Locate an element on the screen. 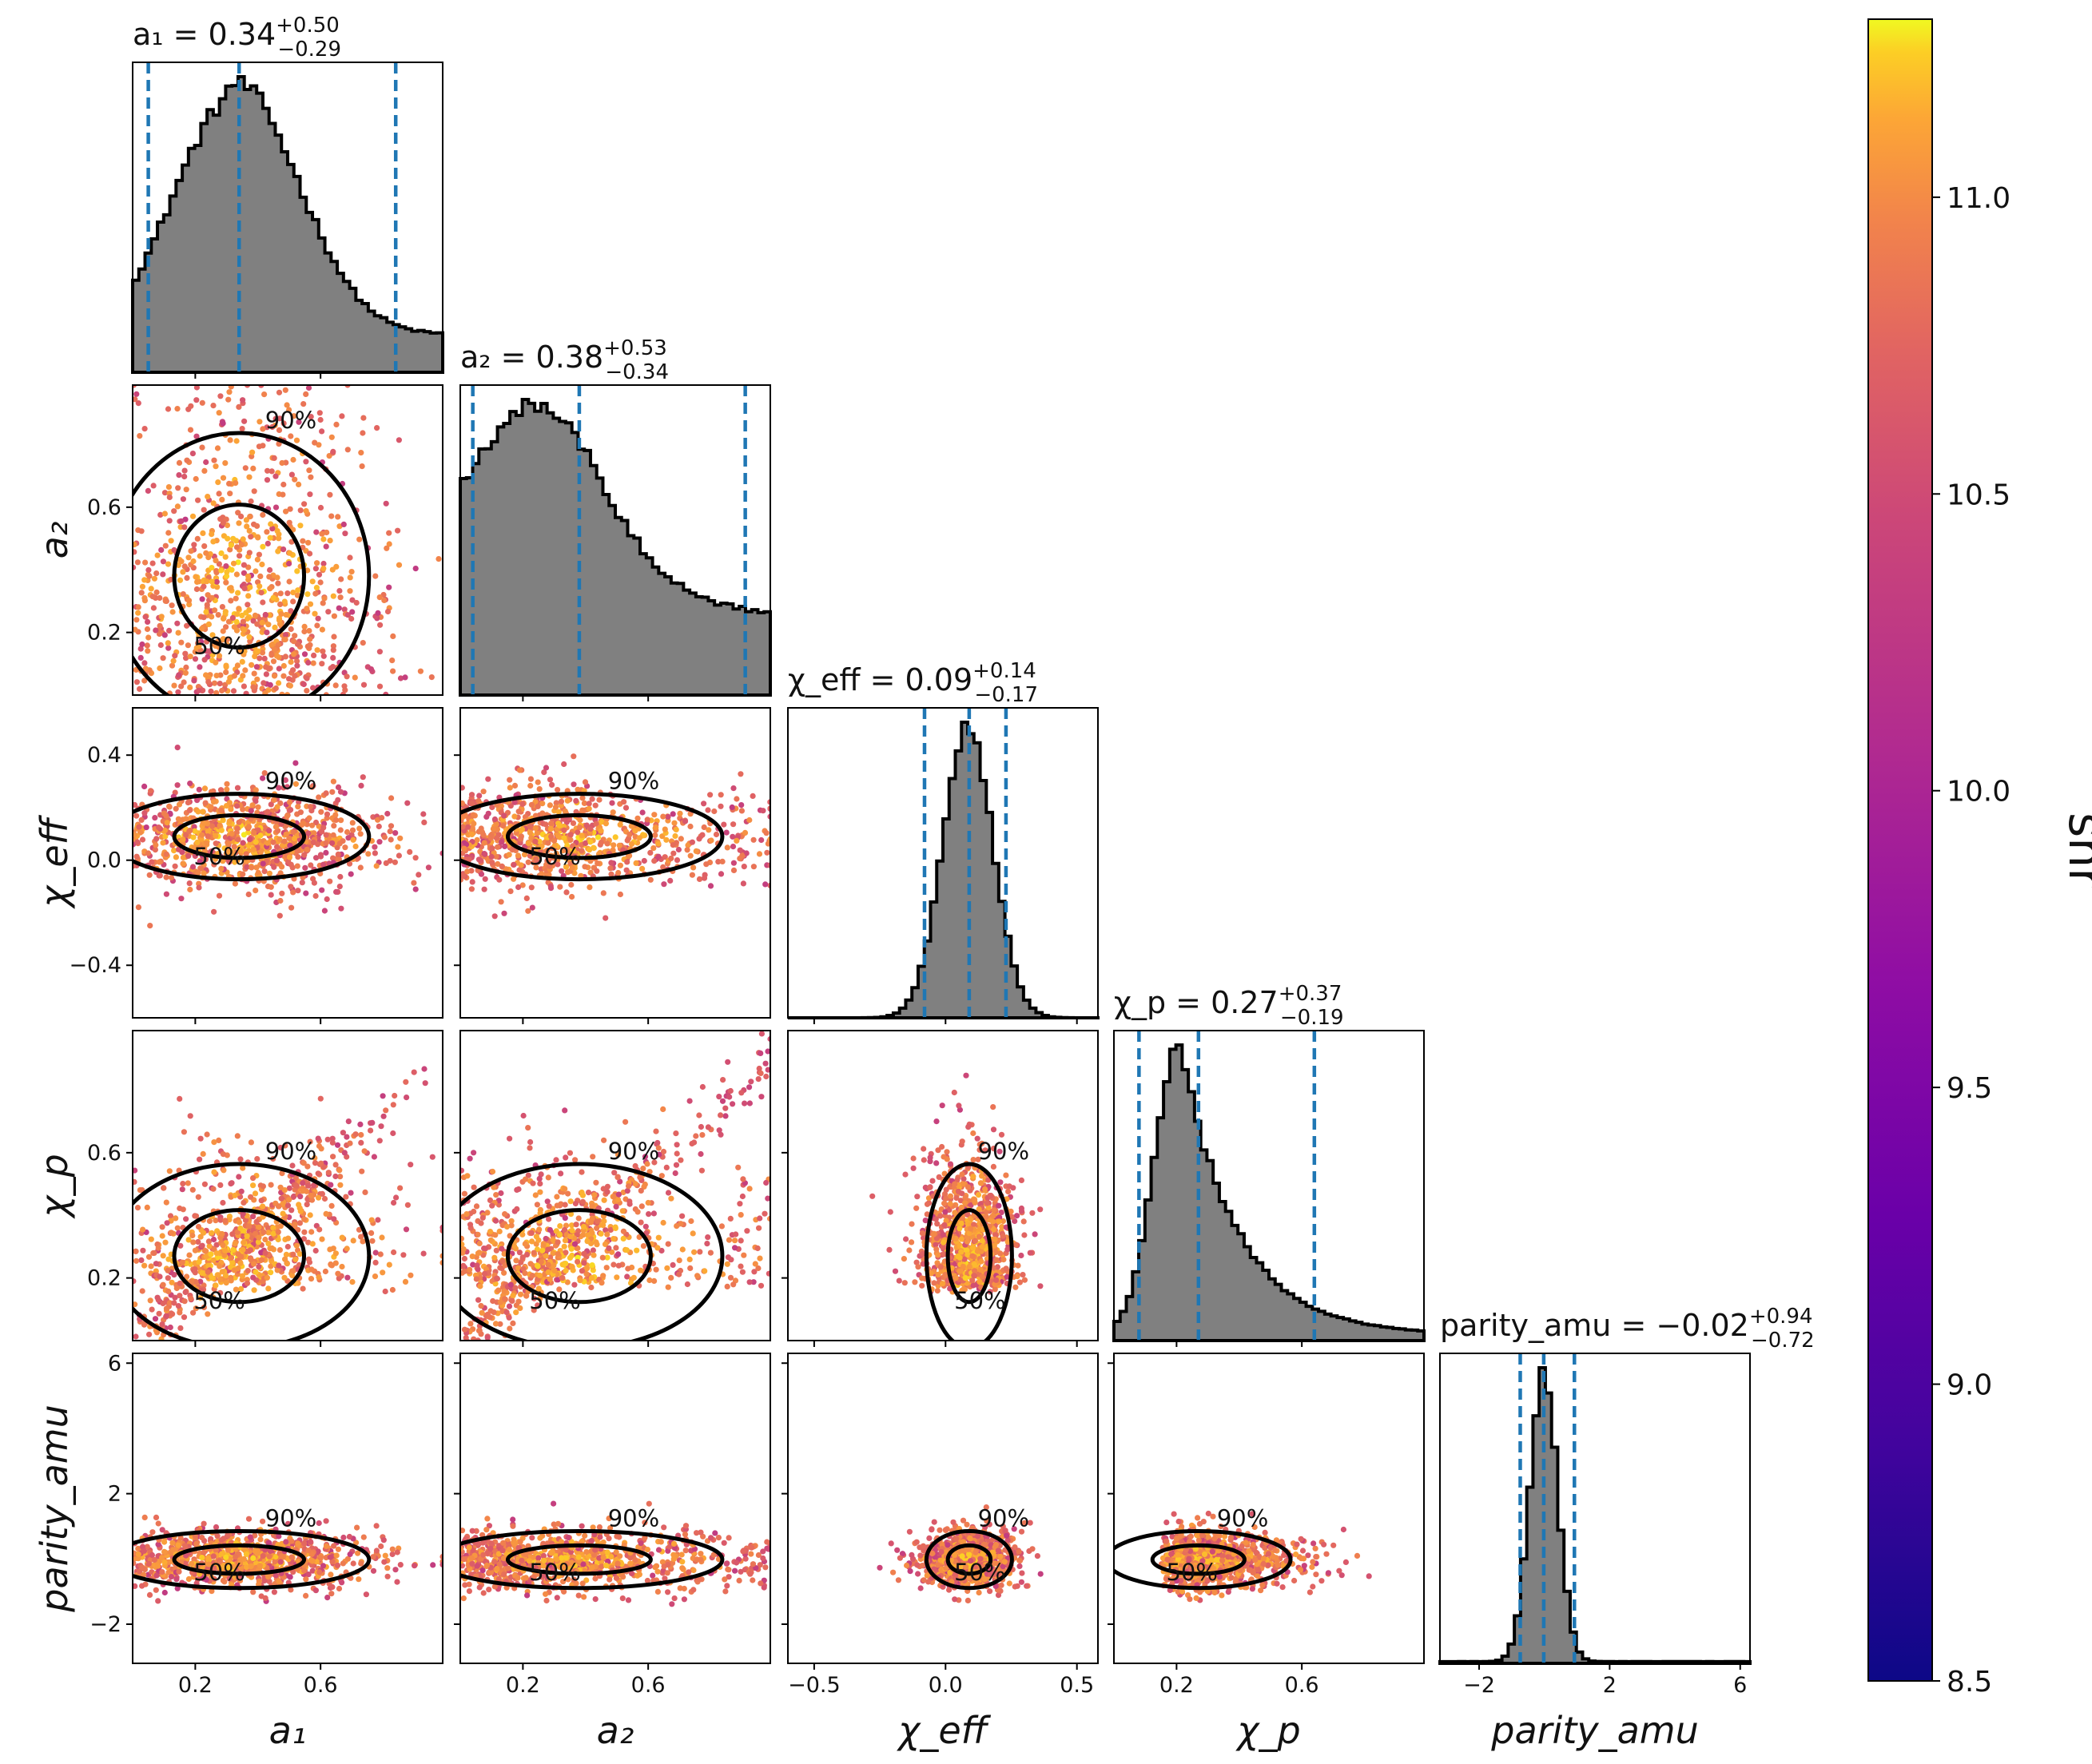 The height and width of the screenshot is (1764, 2092). panel-title-a_2: a₂ = 0.38+0.53 −0.34 is located at coordinates (564, 360).